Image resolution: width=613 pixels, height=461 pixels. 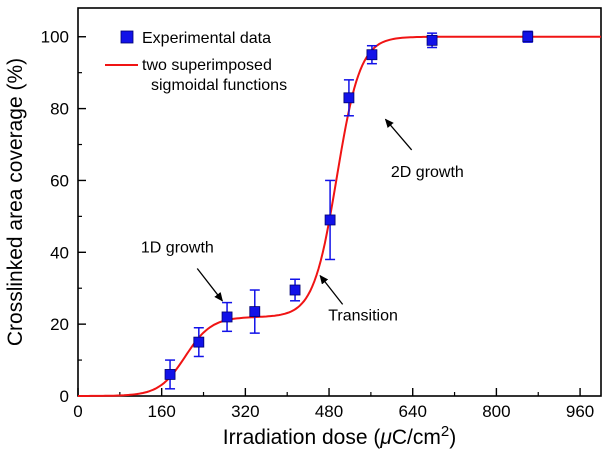 What do you see at coordinates (55, 37) in the screenshot?
I see `y-tick-label: 100` at bounding box center [55, 37].